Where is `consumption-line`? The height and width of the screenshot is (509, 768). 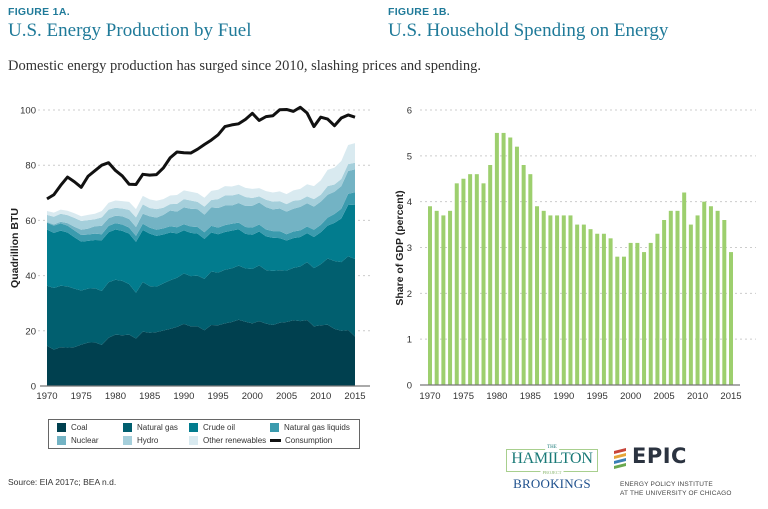
consumption-line is located at coordinates (201, 153).